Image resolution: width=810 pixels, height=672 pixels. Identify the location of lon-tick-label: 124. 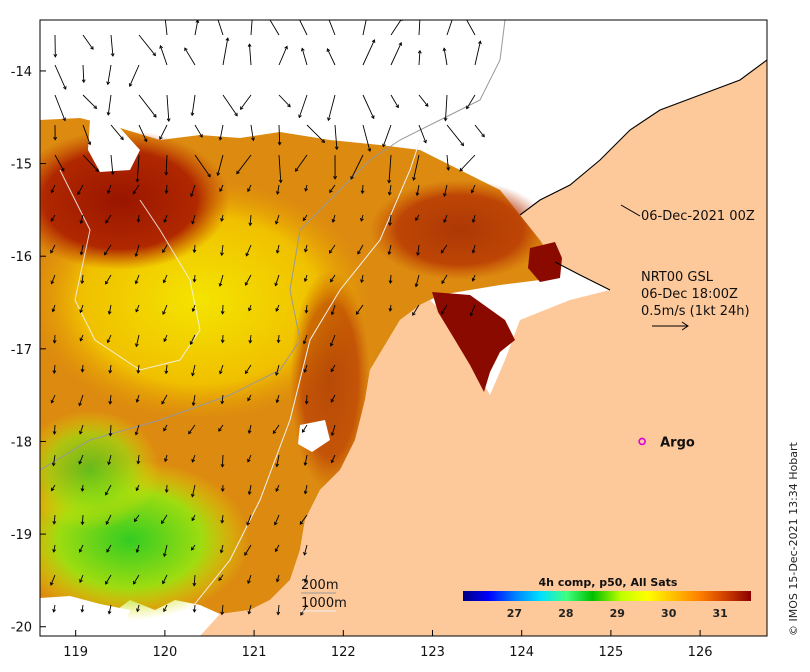
(521, 652).